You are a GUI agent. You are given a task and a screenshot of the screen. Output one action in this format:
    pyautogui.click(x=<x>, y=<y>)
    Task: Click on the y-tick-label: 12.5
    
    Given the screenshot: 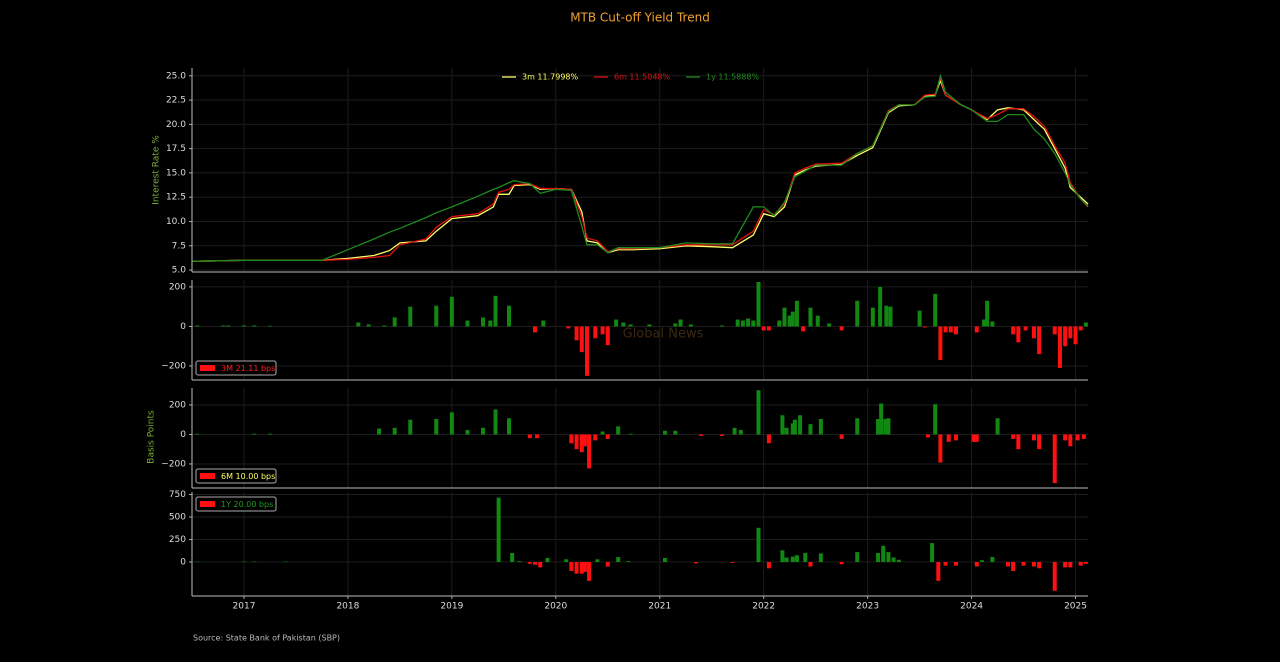 What is the action you would take?
    pyautogui.click(x=176, y=198)
    